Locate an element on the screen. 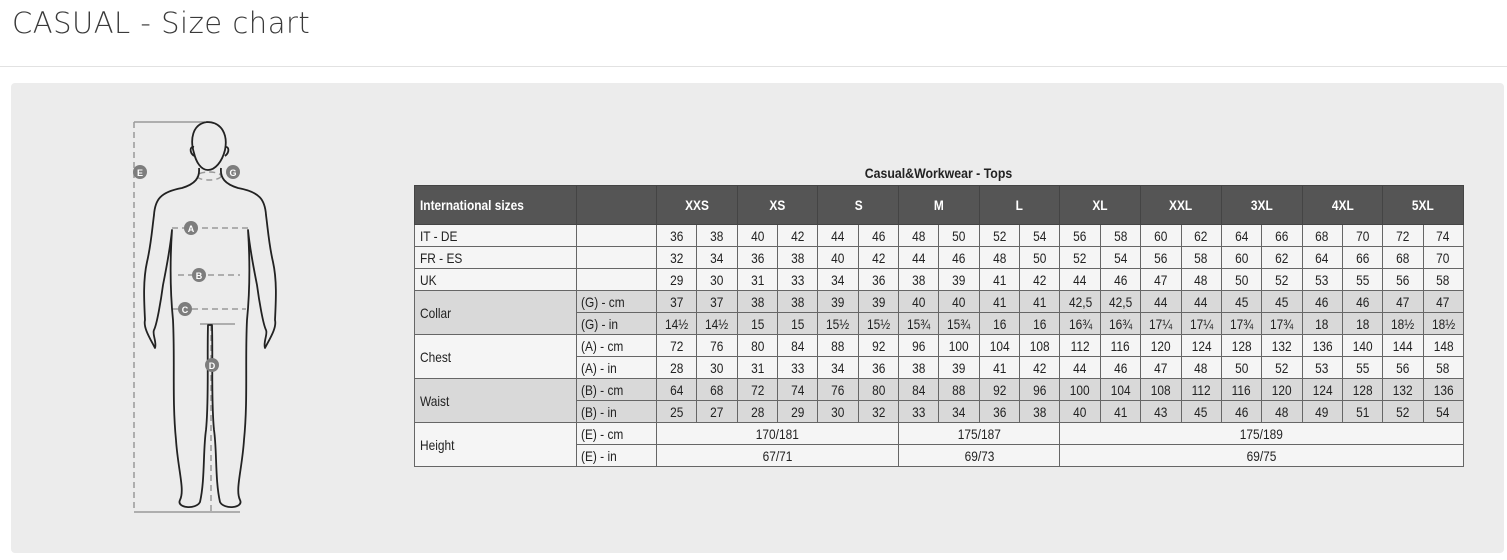 The width and height of the screenshot is (1507, 560). size-value-cell: 47 is located at coordinates (1443, 301).